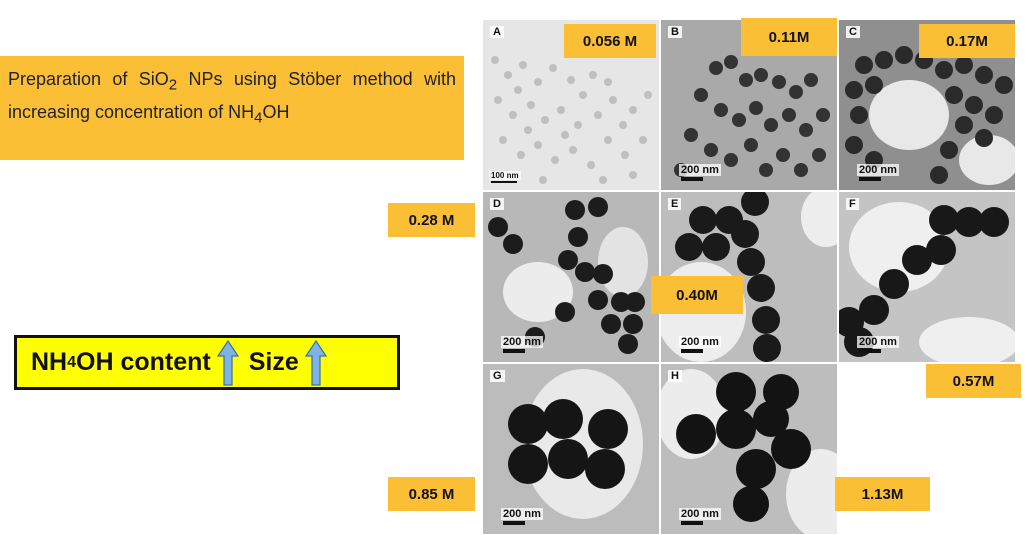  I want to click on nh4oh-size-headline: NH 4 OH content Size, so click(207, 362).